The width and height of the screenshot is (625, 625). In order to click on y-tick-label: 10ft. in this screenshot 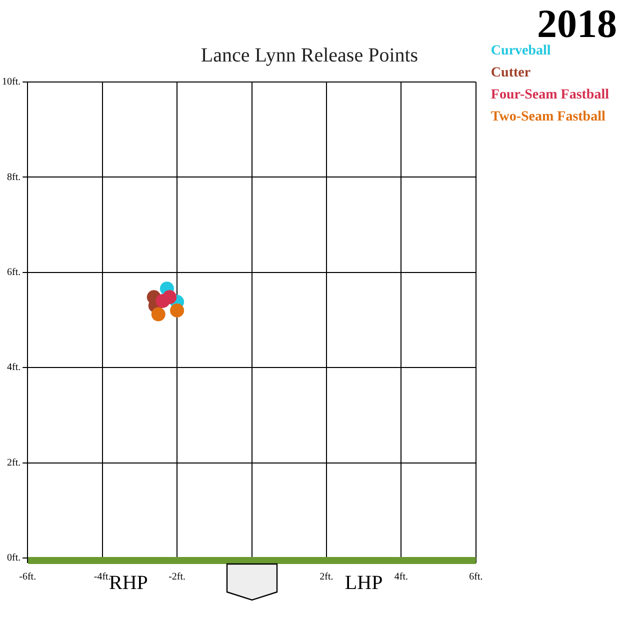, I will do `click(11, 82)`.